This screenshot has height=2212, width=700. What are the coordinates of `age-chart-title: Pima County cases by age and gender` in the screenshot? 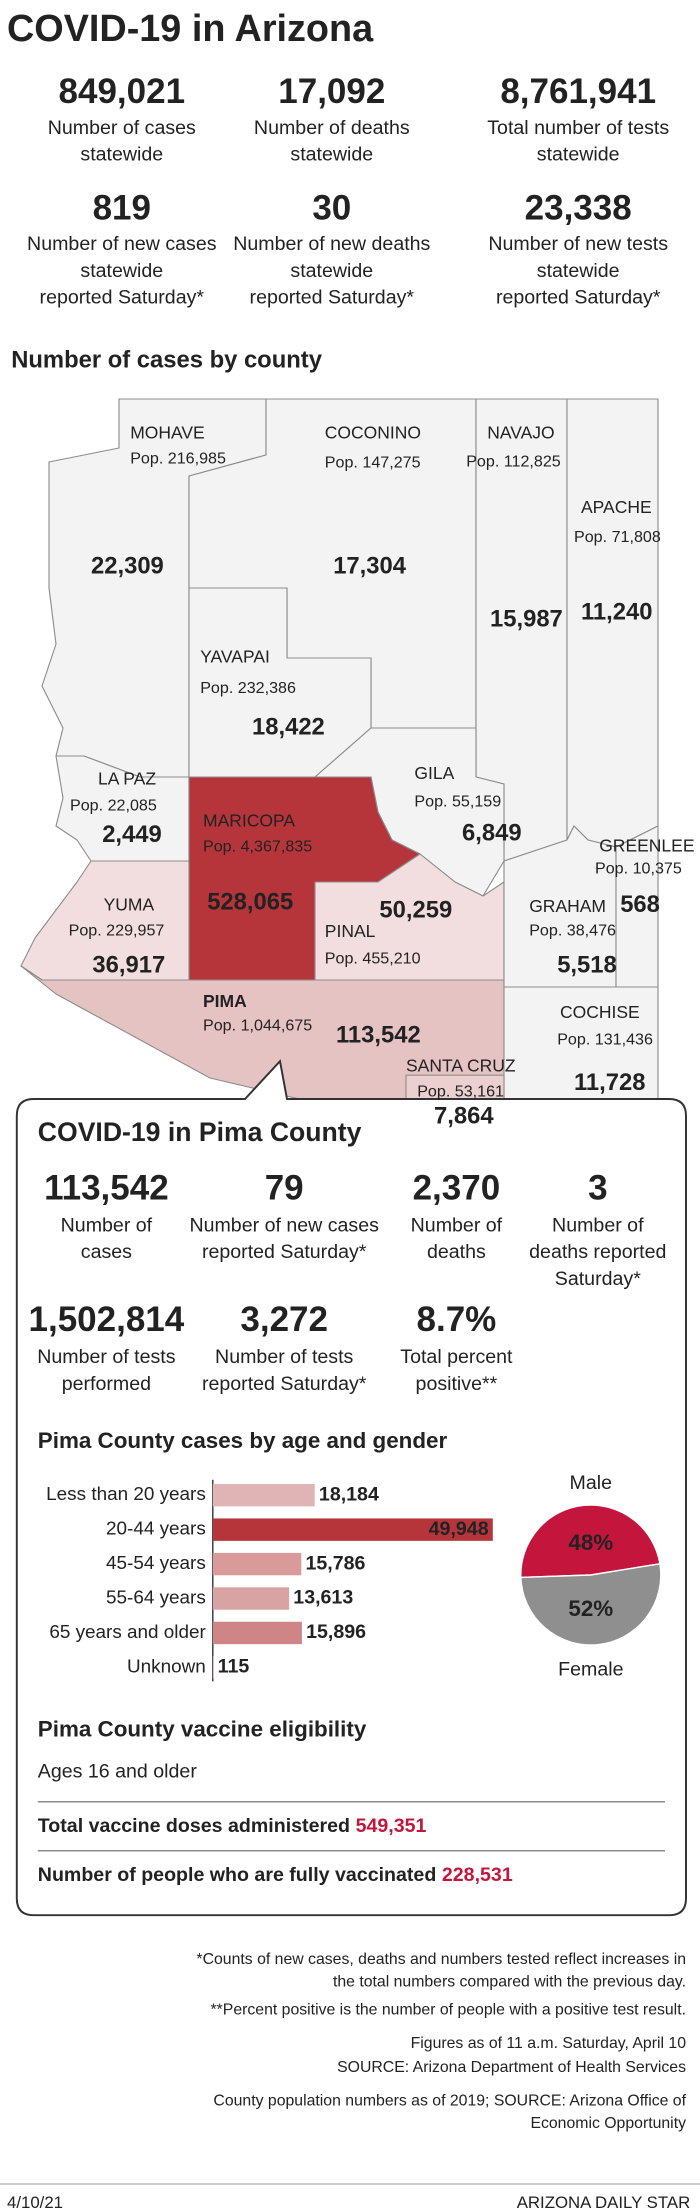 It's located at (243, 1440).